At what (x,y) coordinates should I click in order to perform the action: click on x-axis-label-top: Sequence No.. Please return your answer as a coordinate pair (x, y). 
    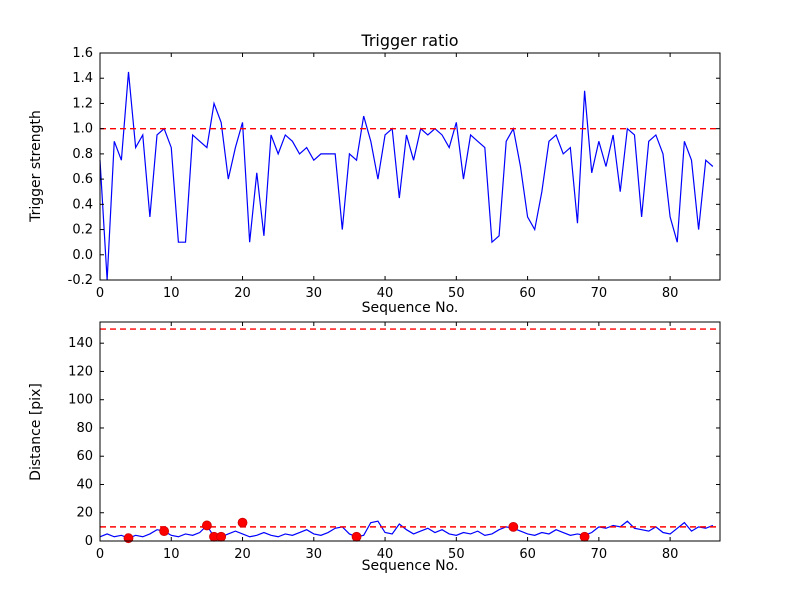
    Looking at the image, I should click on (410, 308).